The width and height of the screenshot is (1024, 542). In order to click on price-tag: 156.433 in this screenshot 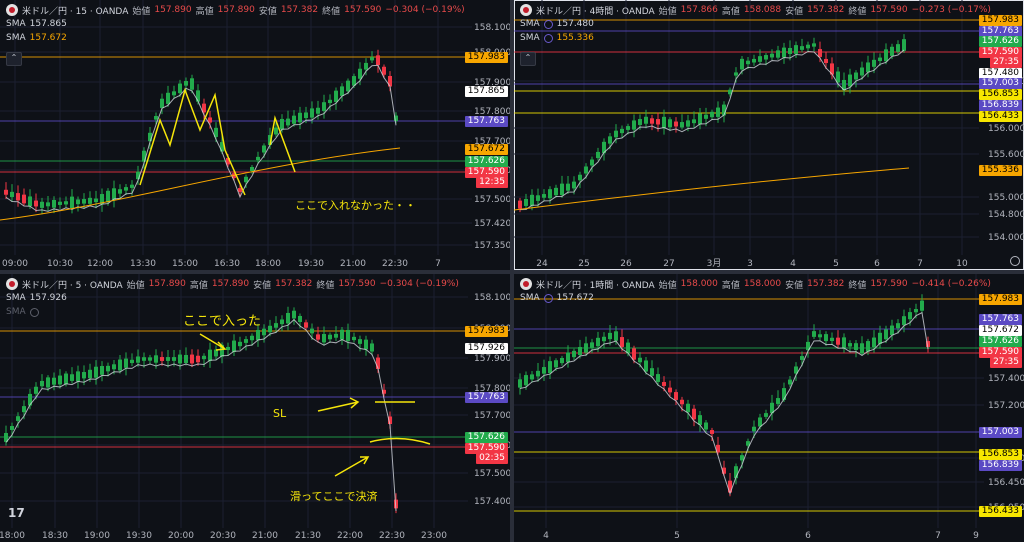, I will do `click(1000, 116)`.